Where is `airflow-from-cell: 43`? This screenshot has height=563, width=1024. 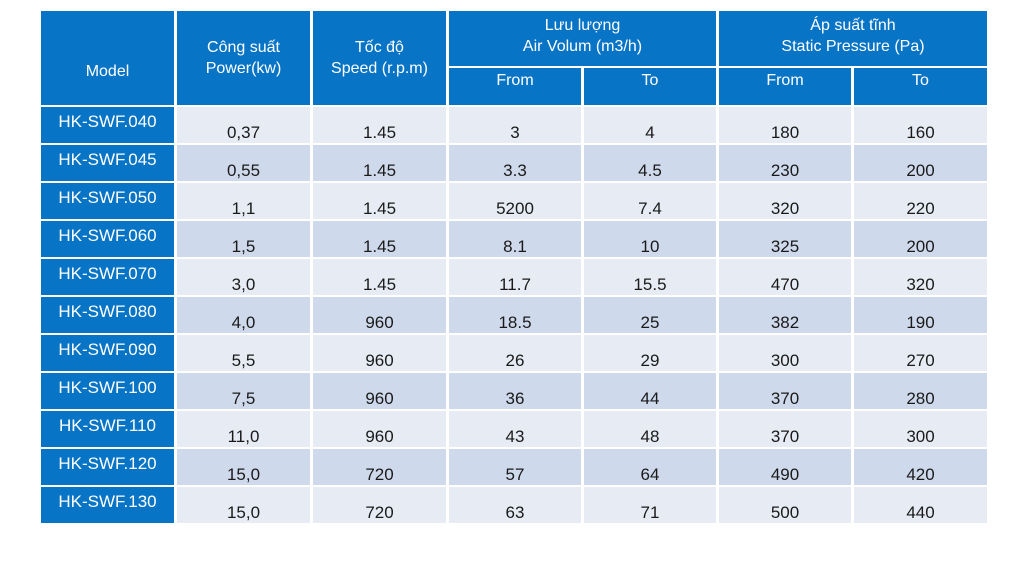 airflow-from-cell: 43 is located at coordinates (515, 429).